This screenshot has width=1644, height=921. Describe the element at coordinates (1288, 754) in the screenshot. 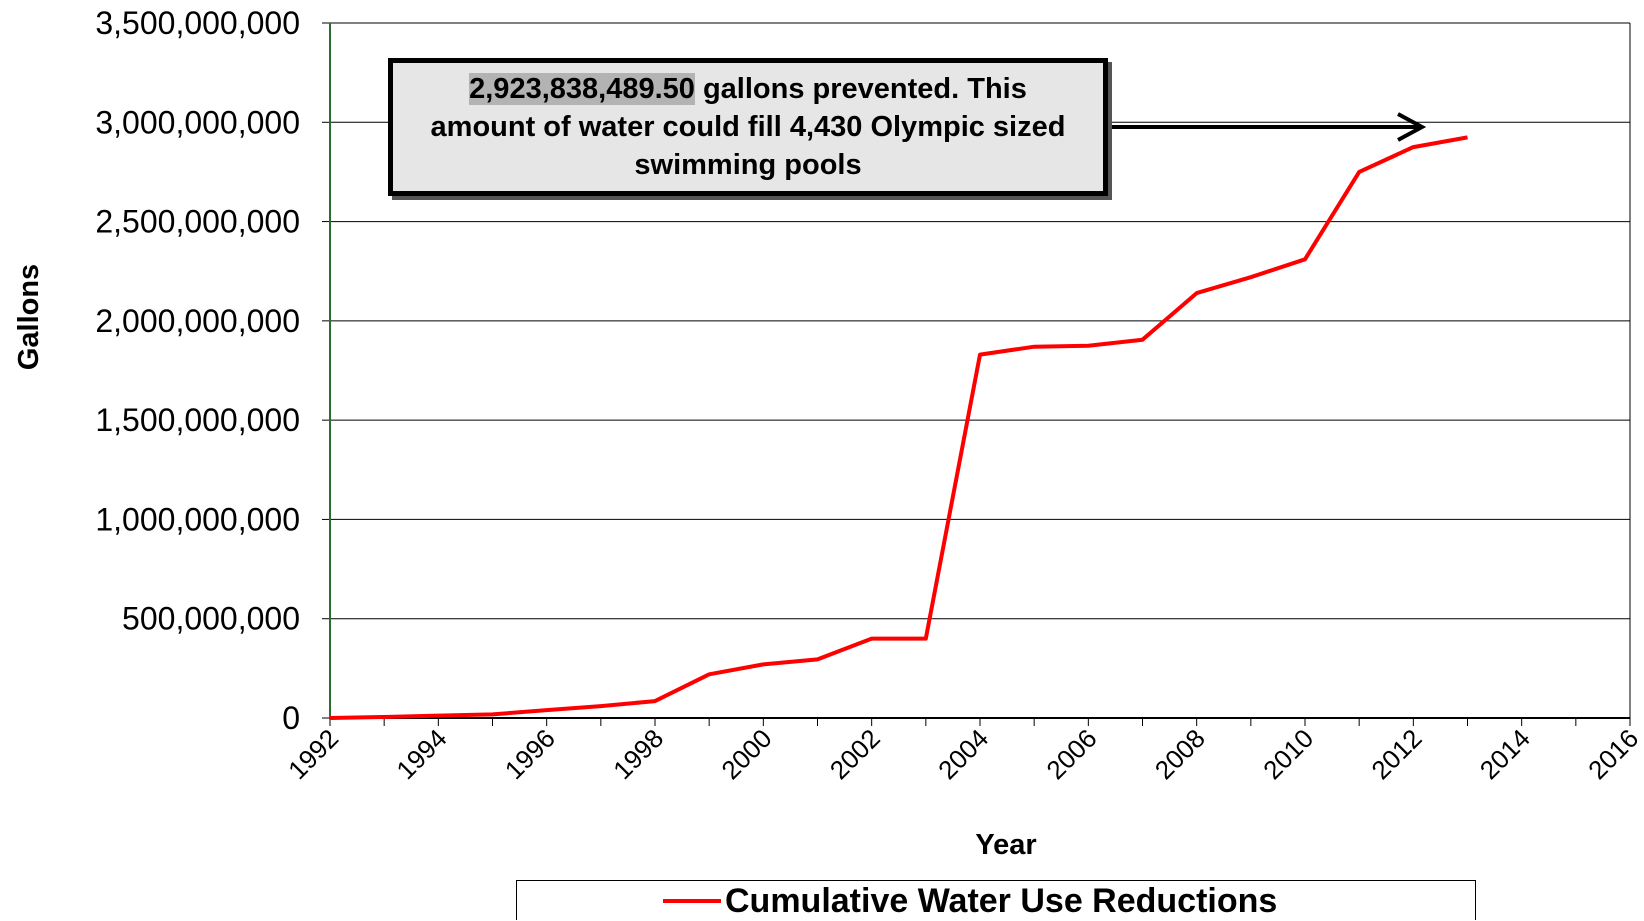

I see `x-tick-label: 2010` at that location.